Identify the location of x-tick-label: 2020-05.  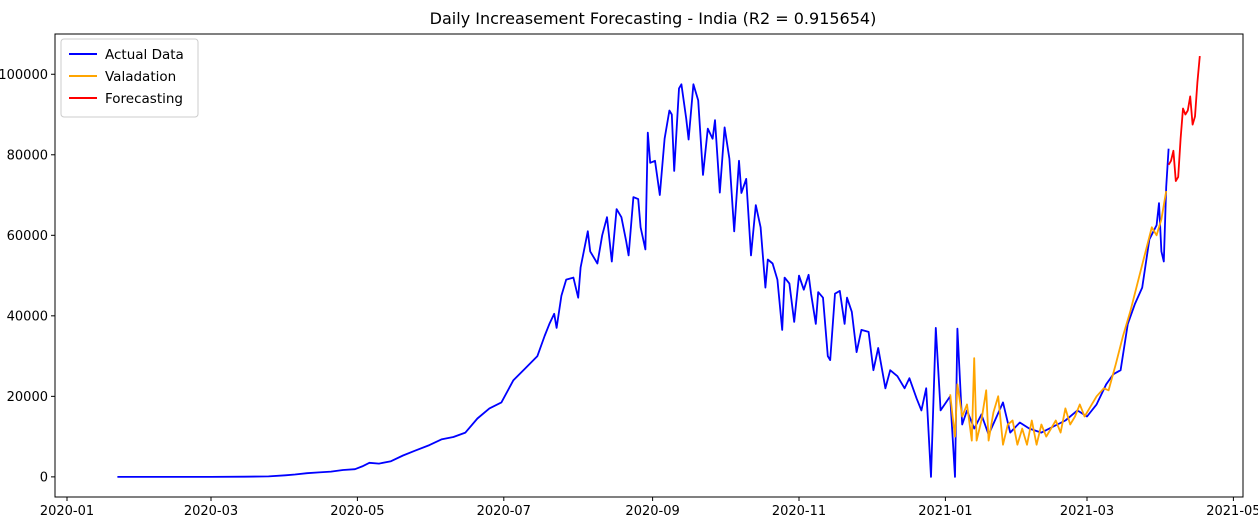
(357, 511).